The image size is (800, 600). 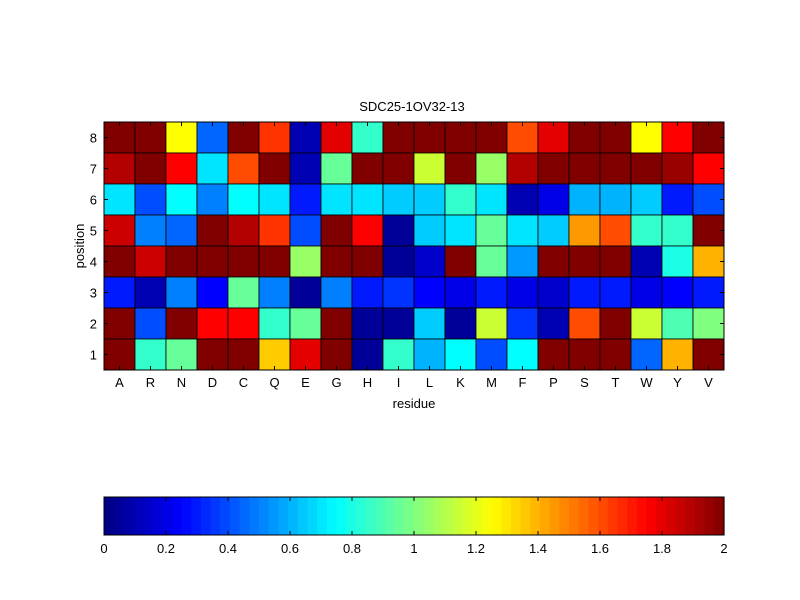 What do you see at coordinates (305, 382) in the screenshot?
I see `x-tick-label: E` at bounding box center [305, 382].